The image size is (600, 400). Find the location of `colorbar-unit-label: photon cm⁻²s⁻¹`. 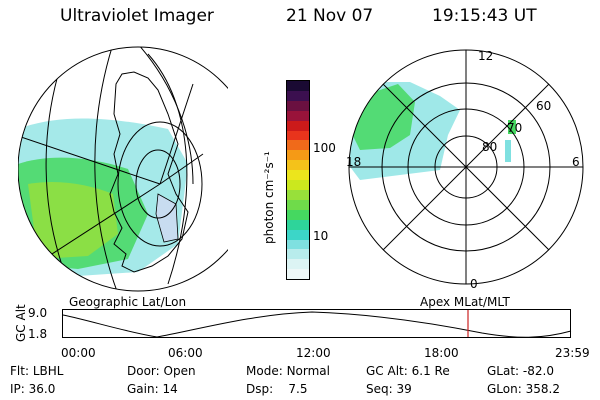

colorbar-unit-label: photon cm⁻²s⁻¹ is located at coordinates (269, 197).